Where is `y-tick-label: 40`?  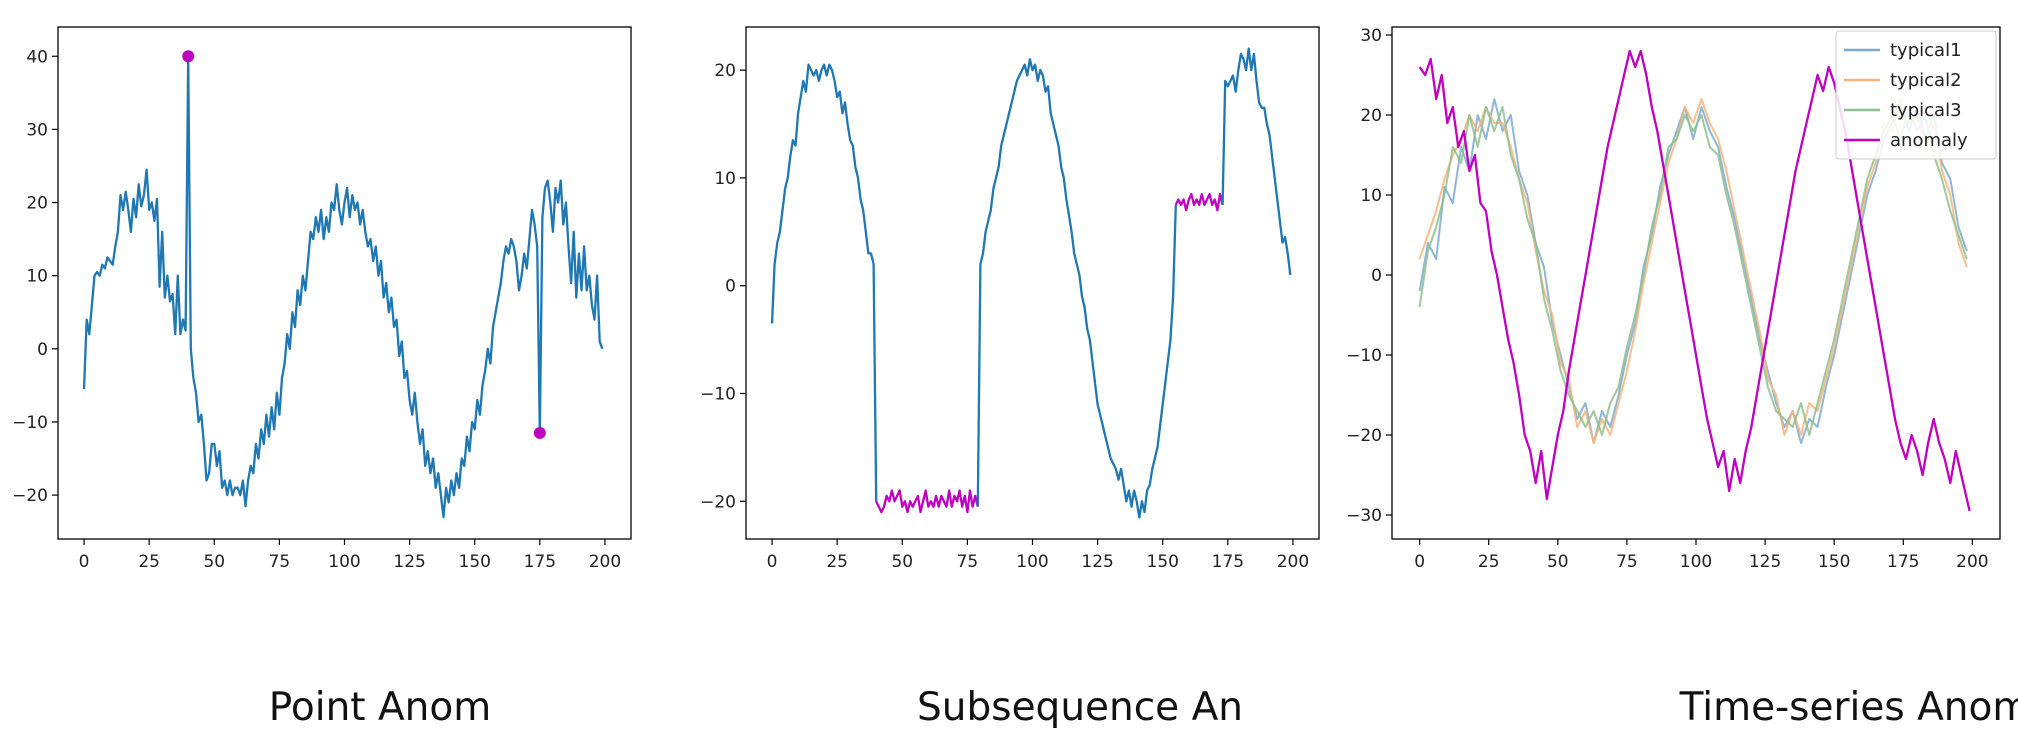 y-tick-label: 40 is located at coordinates (37, 57).